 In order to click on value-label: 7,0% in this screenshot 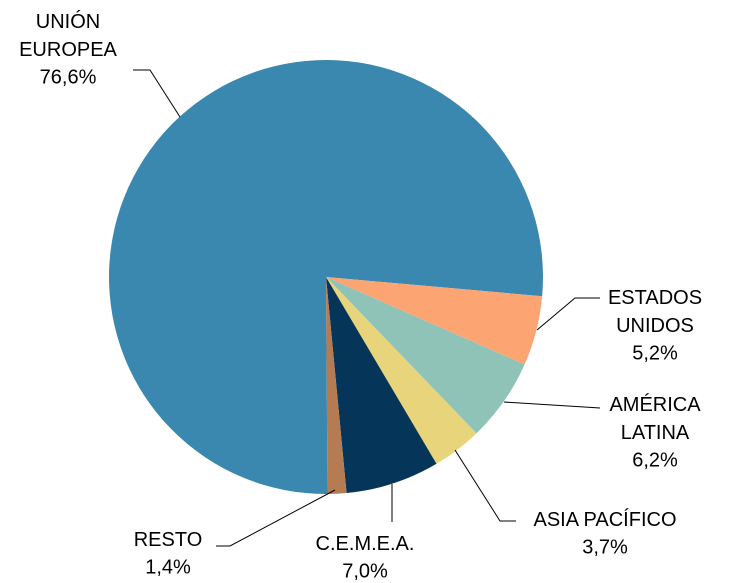, I will do `click(365, 571)`.